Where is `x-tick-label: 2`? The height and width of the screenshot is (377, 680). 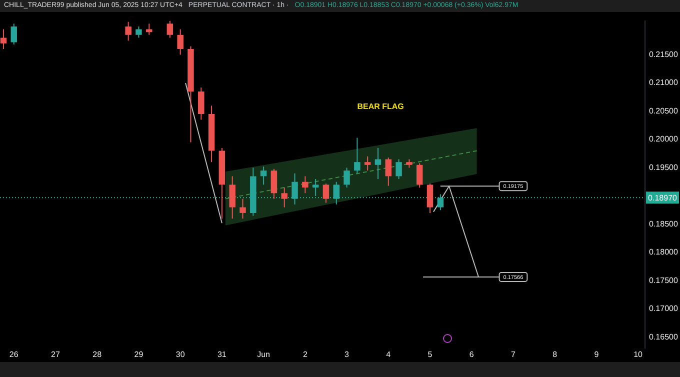 x-tick-label: 2 is located at coordinates (305, 355).